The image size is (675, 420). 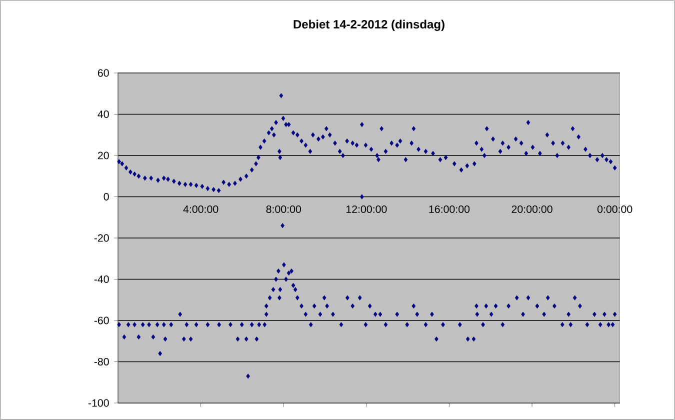 What do you see at coordinates (103, 114) in the screenshot?
I see `y-tick-label: 40` at bounding box center [103, 114].